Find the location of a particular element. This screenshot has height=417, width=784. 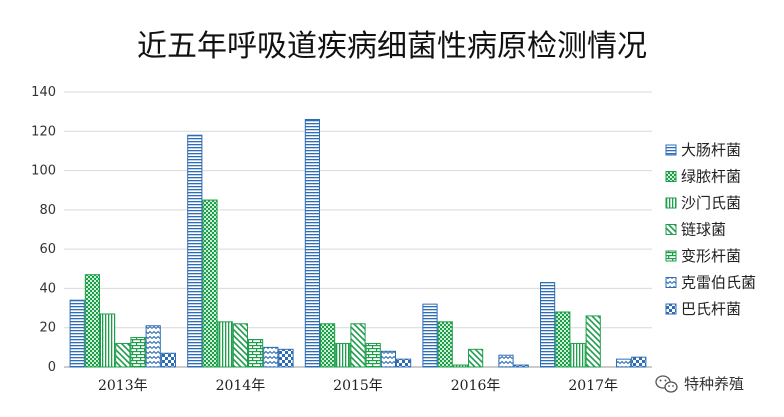

x-tick-label: 2017年 is located at coordinates (593, 386).